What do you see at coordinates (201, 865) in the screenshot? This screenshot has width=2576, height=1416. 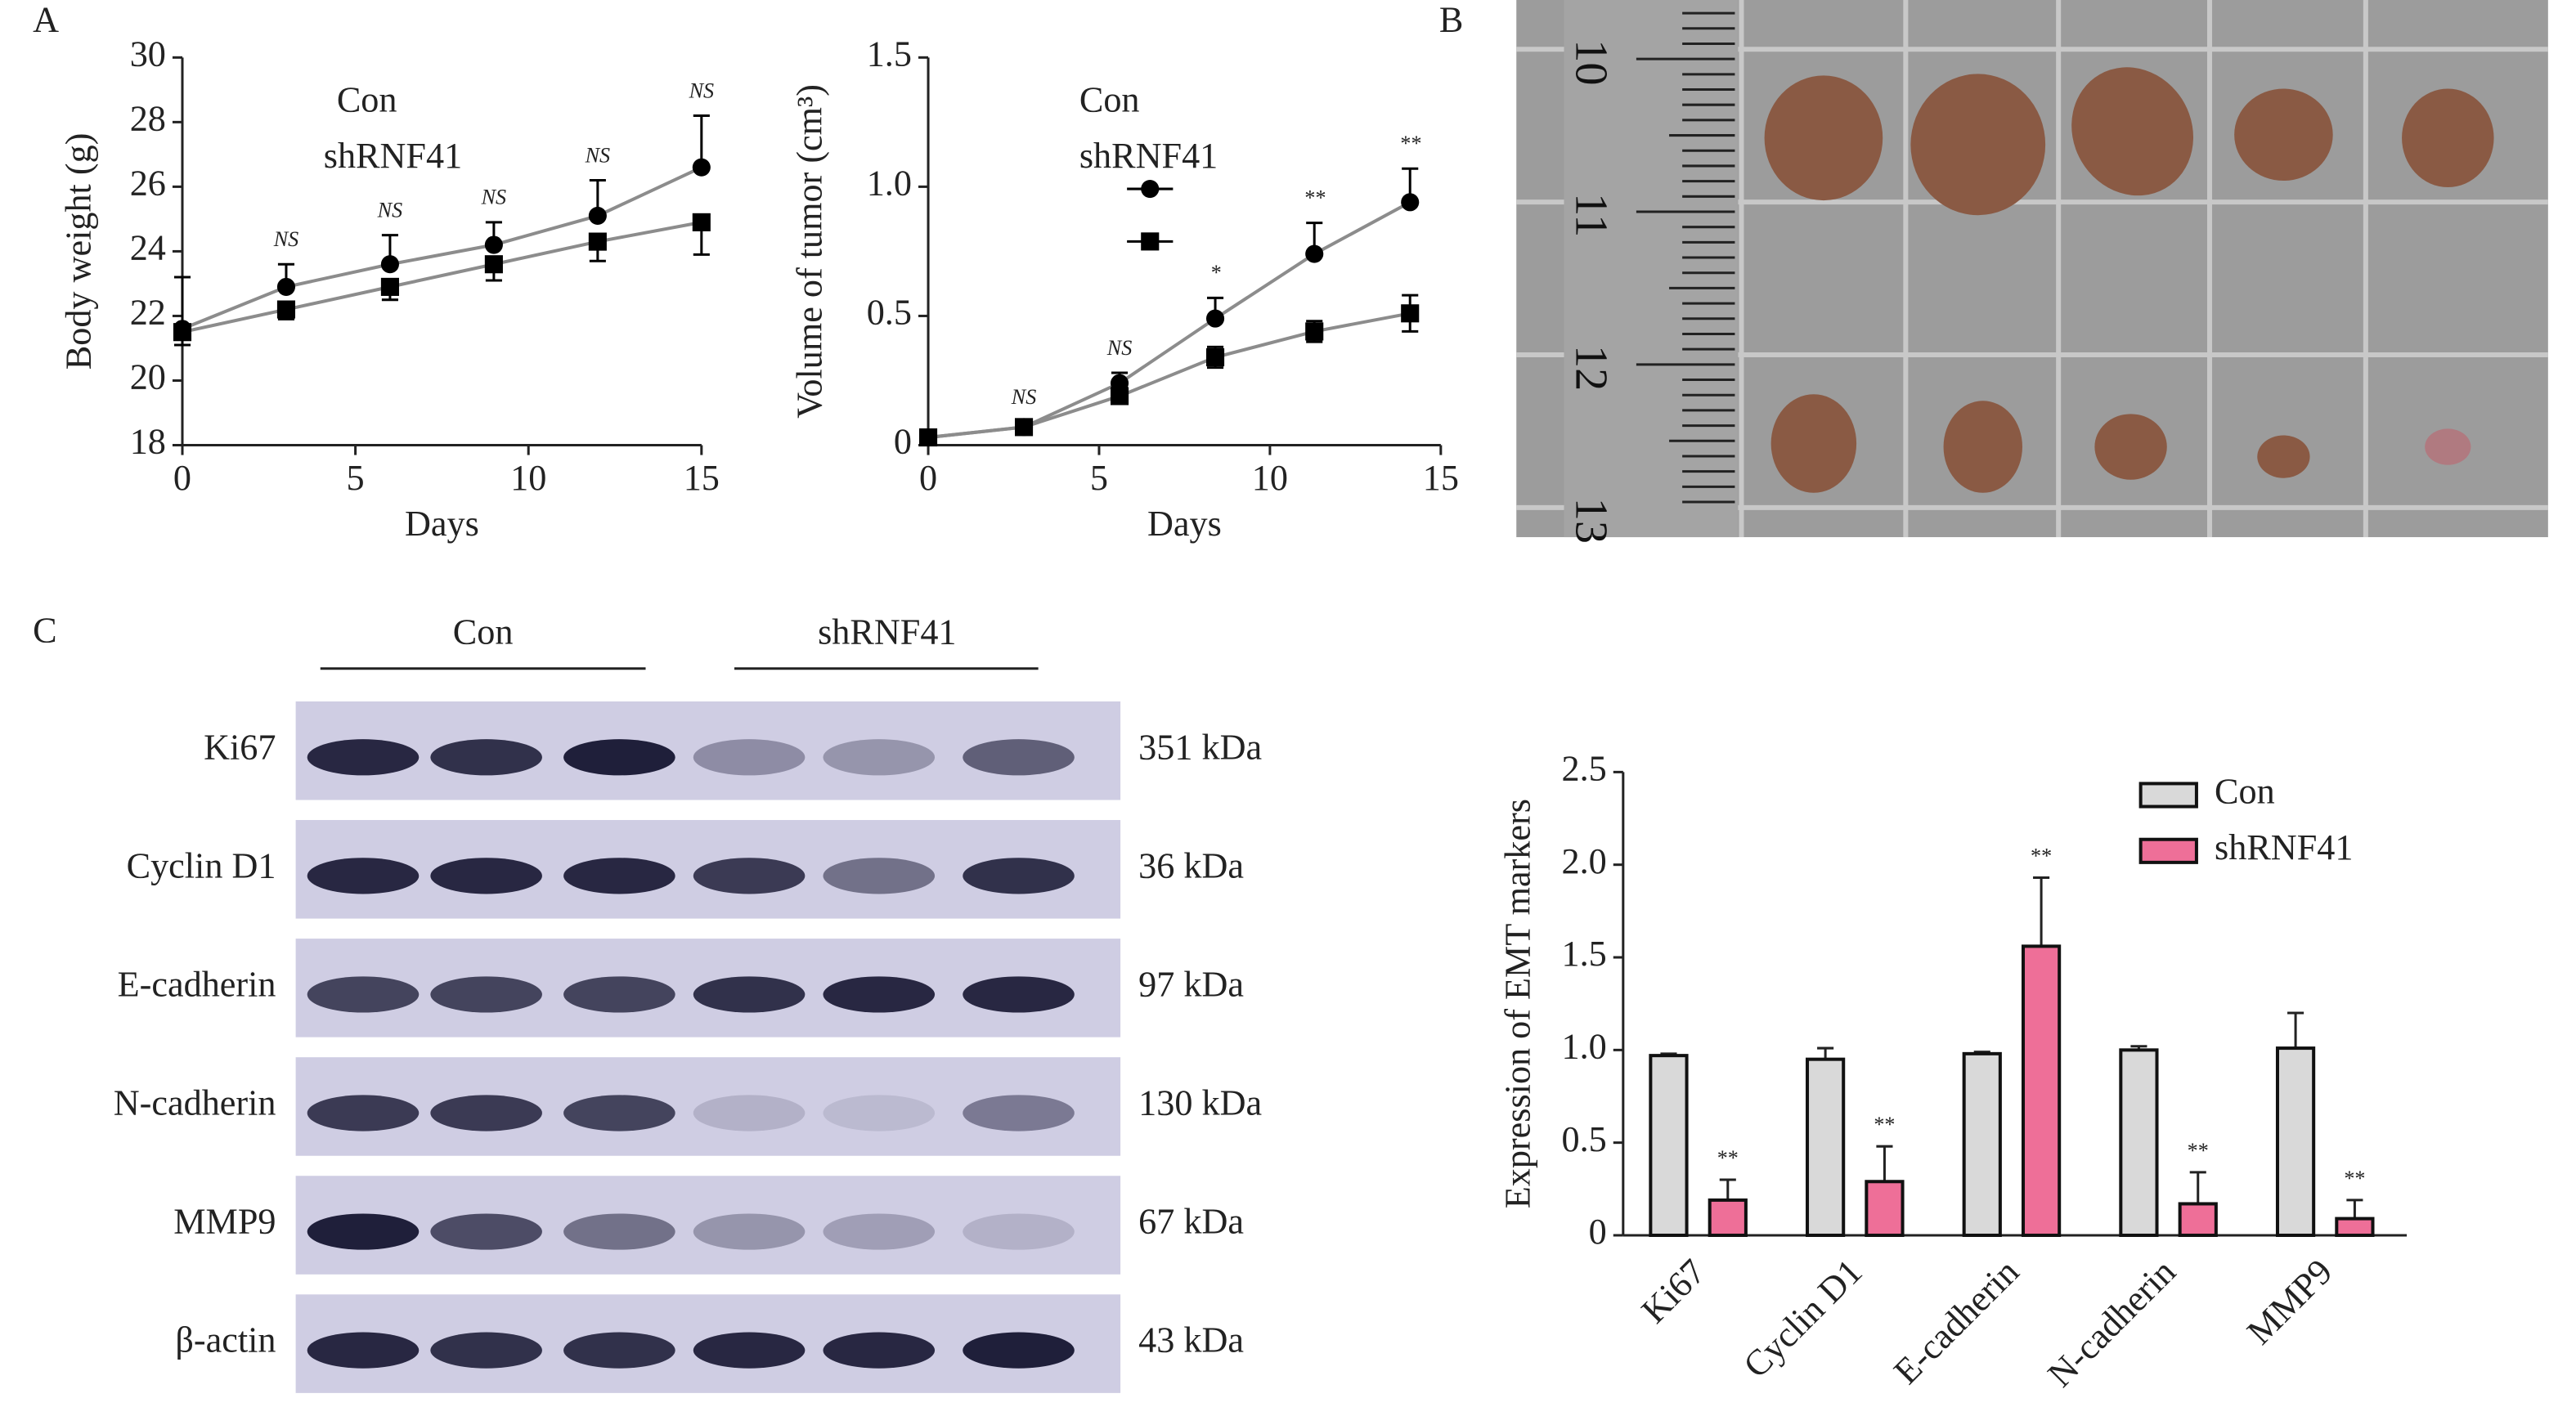 I see `protein-label: Cyclin D1` at bounding box center [201, 865].